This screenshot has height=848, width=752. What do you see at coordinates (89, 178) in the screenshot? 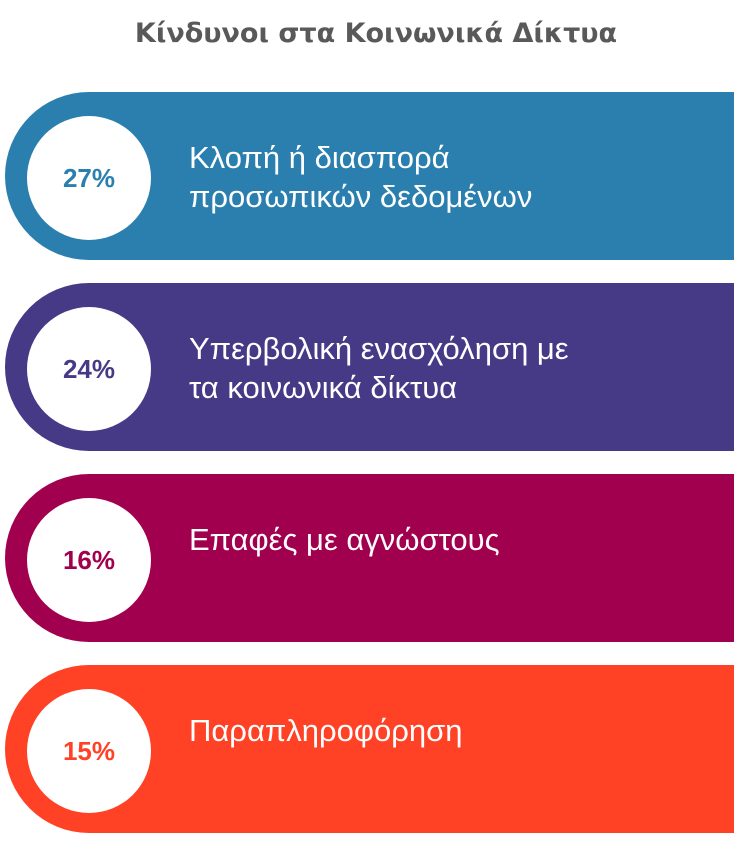
I see `value-label-1: 27%` at bounding box center [89, 178].